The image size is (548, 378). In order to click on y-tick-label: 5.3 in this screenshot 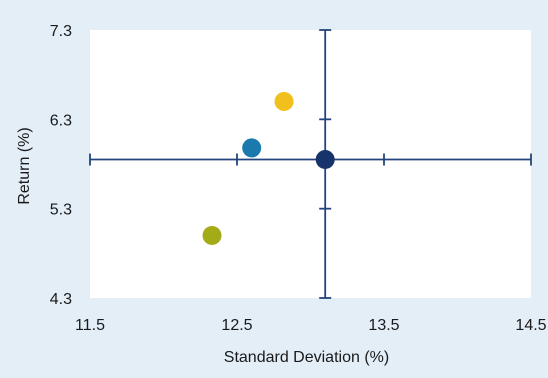, I will do `click(61, 210)`.